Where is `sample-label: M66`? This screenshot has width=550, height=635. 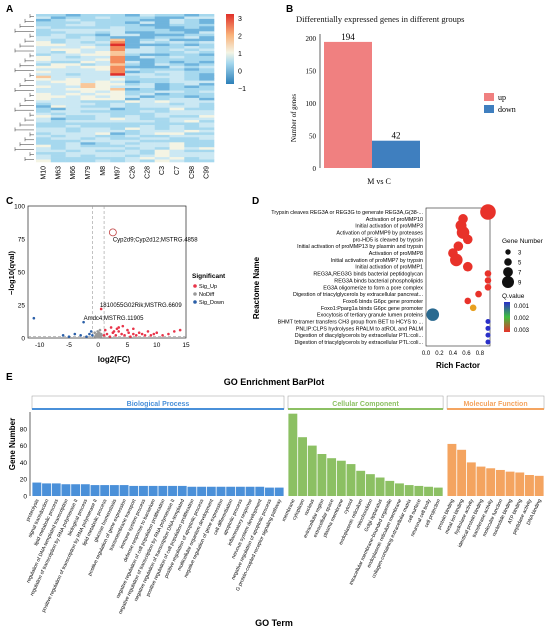 sample-label: M66 is located at coordinates (73, 173).